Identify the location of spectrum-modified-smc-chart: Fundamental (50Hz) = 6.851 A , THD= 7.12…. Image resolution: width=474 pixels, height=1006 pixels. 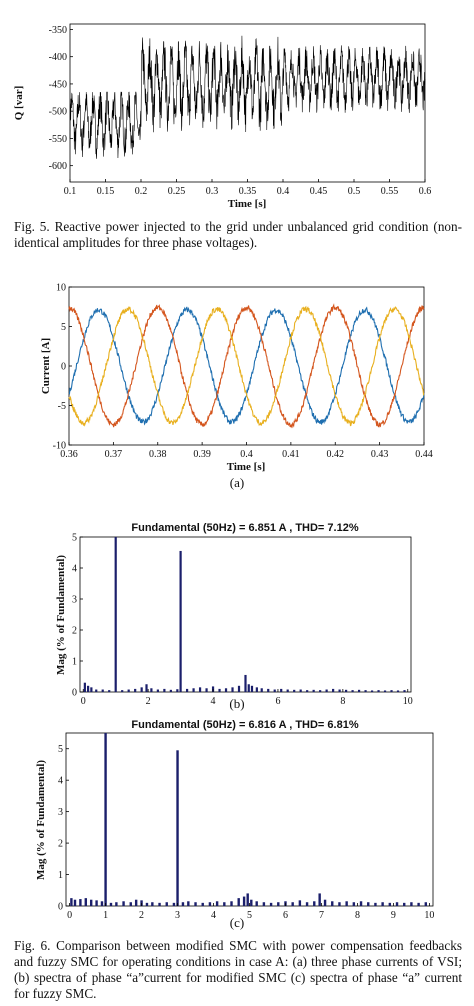
(234, 616).